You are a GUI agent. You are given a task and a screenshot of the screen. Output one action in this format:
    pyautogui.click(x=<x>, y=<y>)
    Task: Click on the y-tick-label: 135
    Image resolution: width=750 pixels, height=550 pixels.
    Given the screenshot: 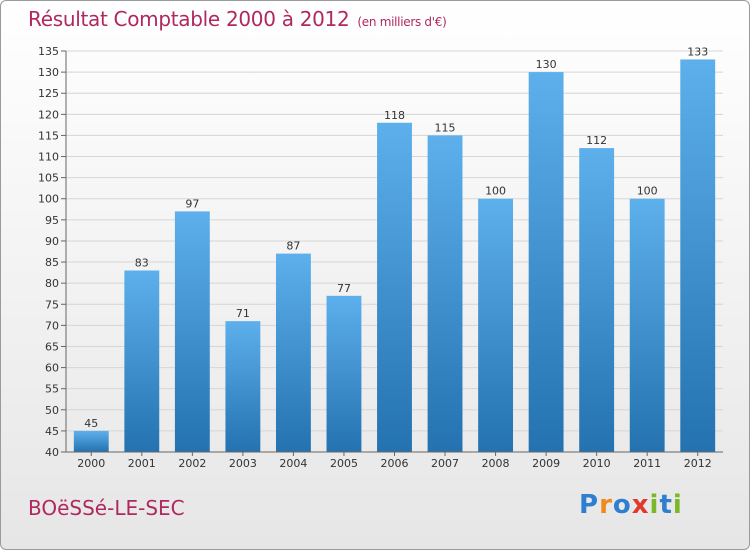 What is the action you would take?
    pyautogui.click(x=48, y=51)
    